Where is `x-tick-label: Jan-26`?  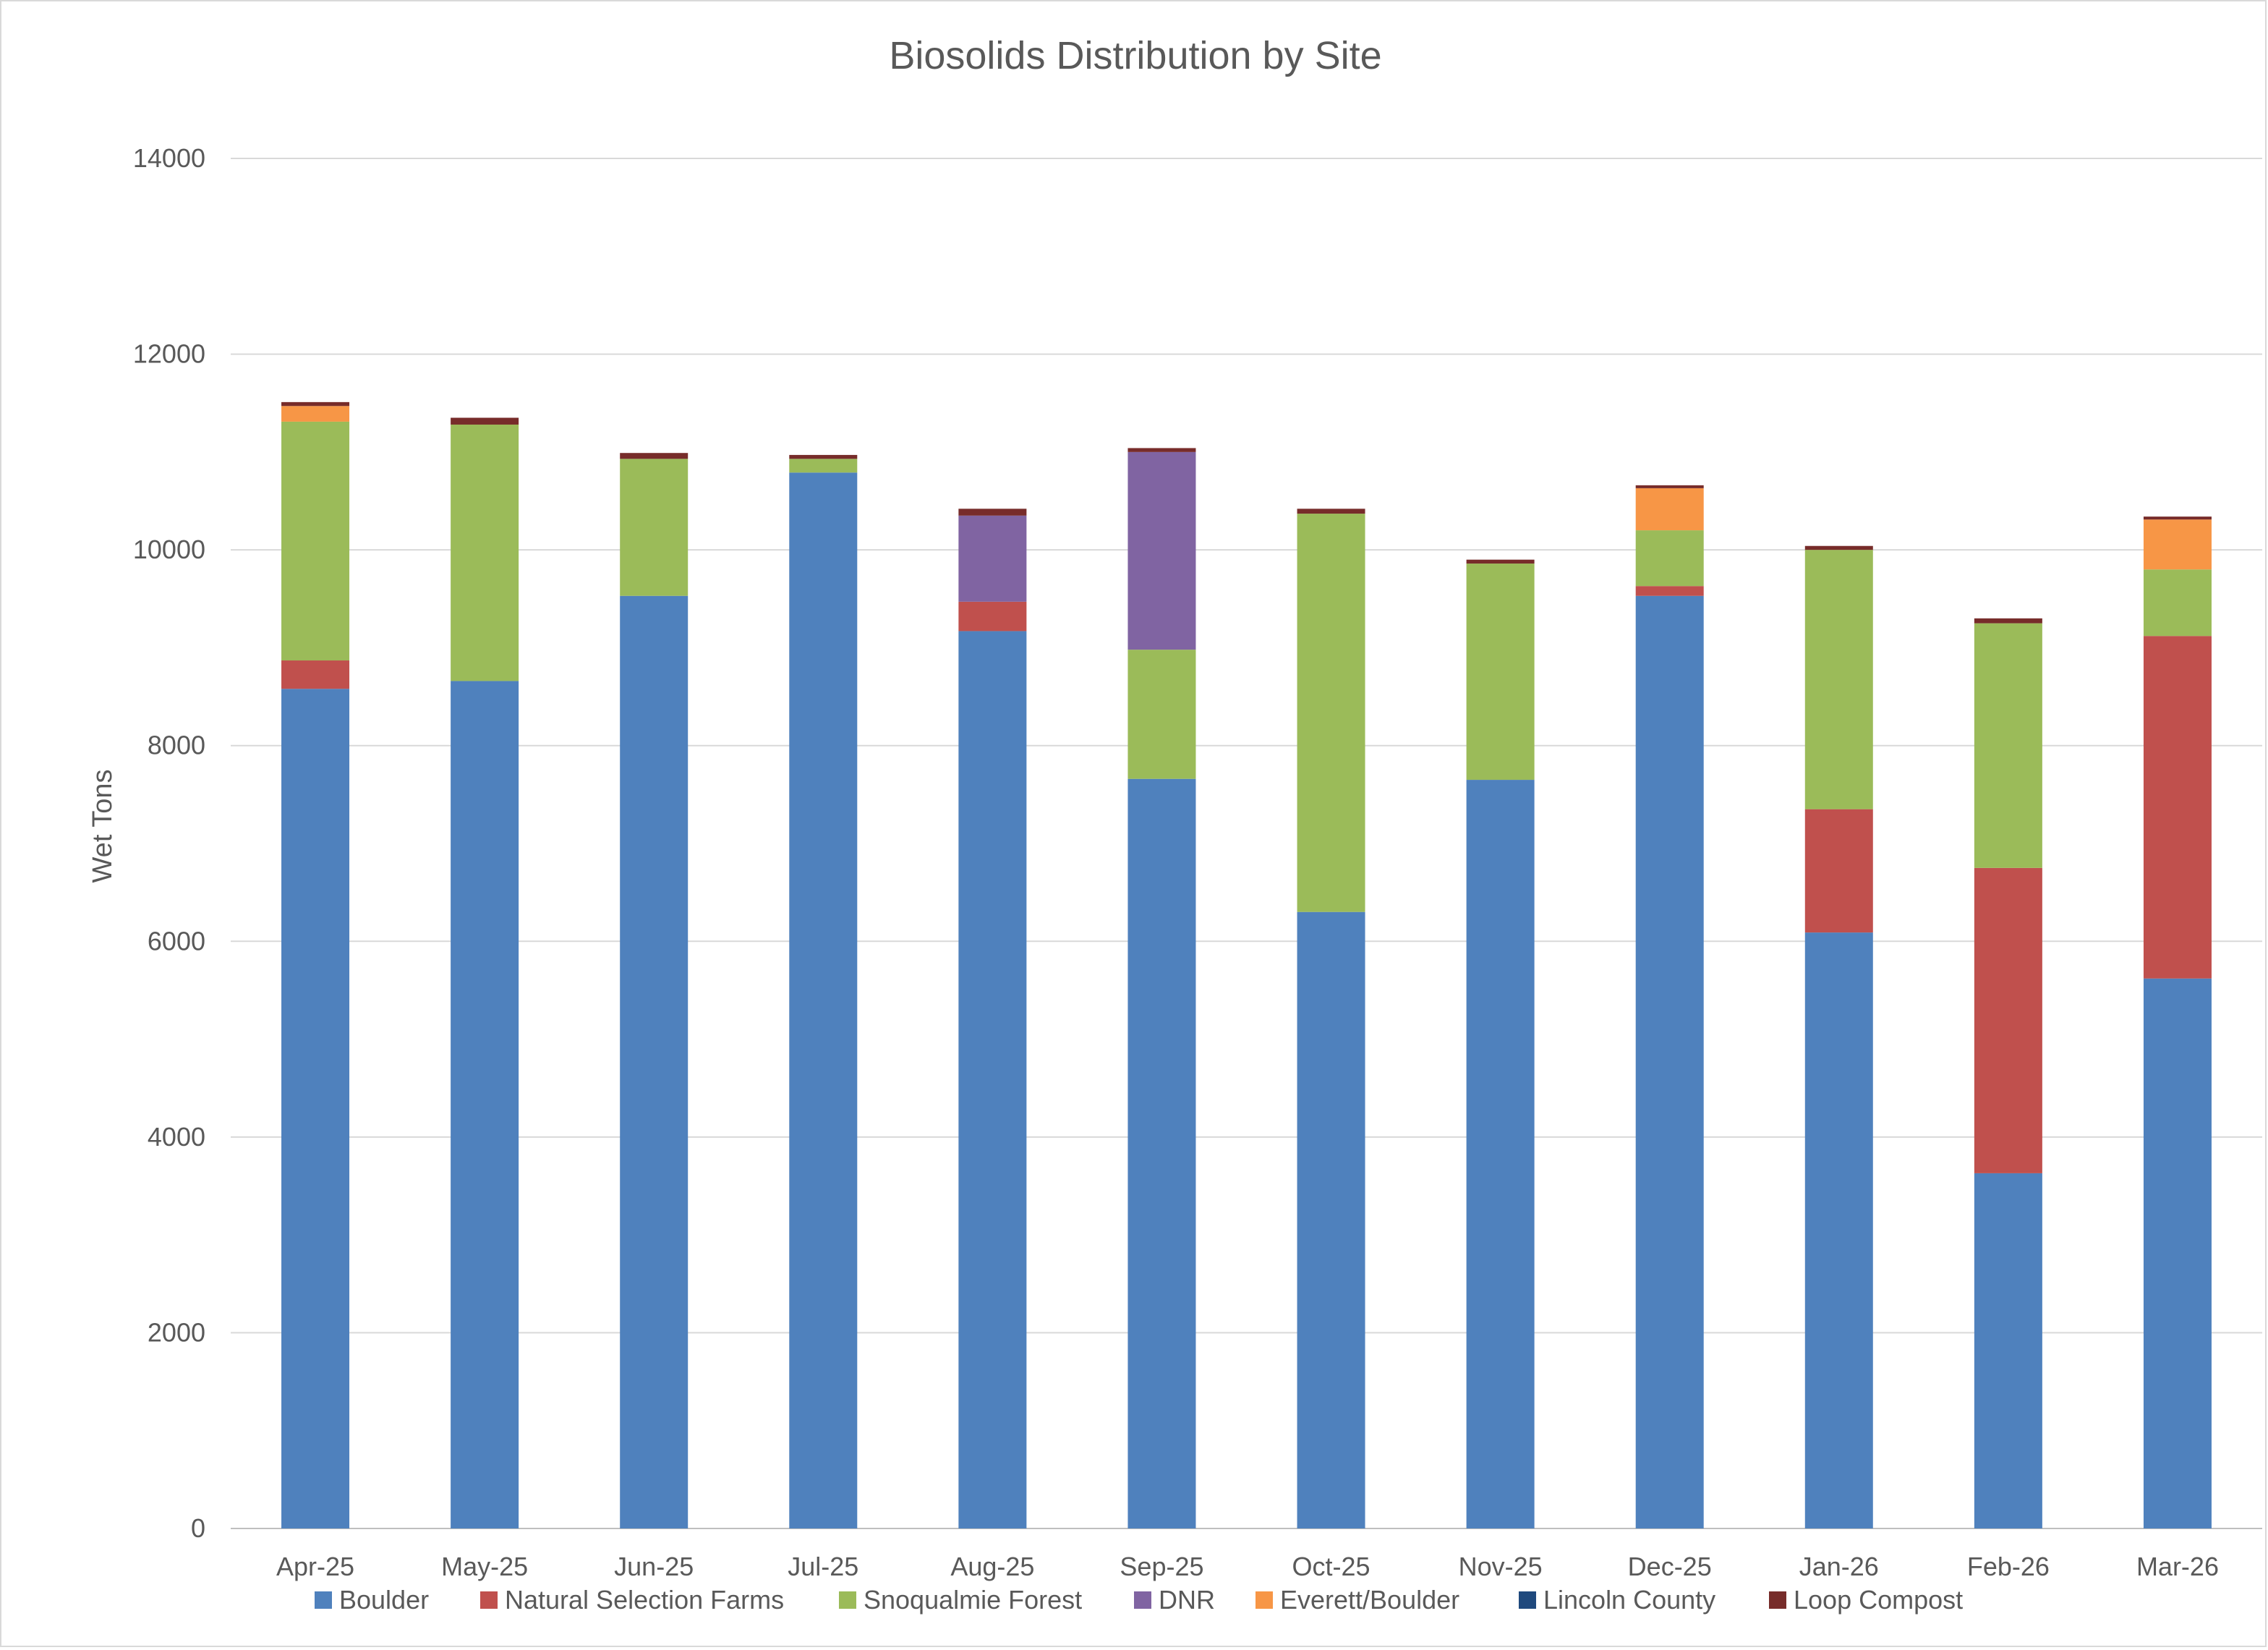 x-tick-label: Jan-26 is located at coordinates (1839, 1566).